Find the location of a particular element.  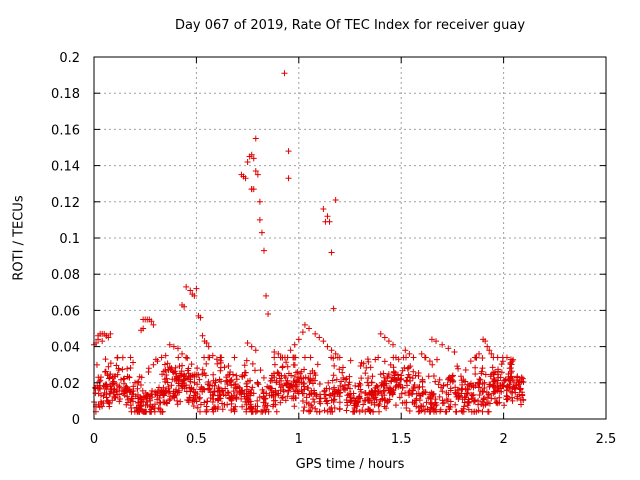

x-tick-label: 1 is located at coordinates (299, 439).